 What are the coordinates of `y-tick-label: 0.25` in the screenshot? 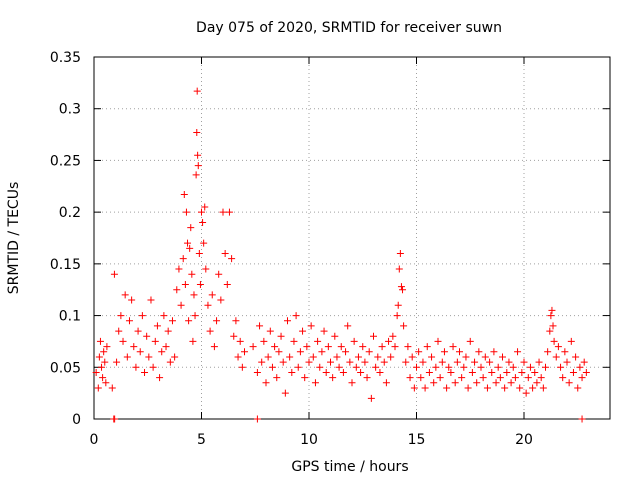 It's located at (65, 161).